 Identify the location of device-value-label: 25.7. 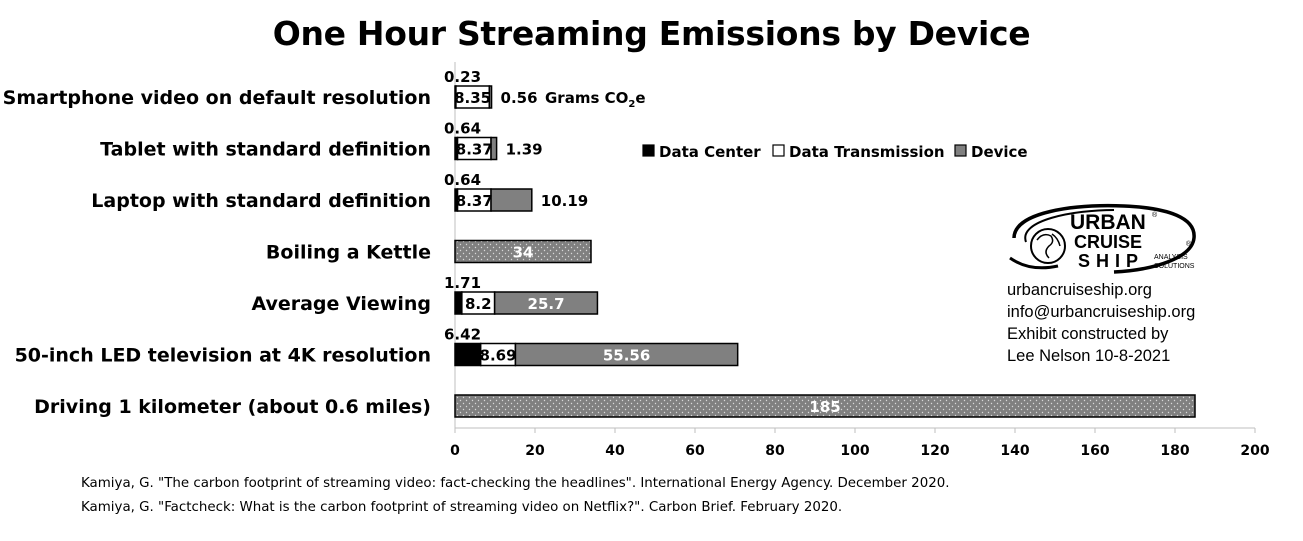
(546, 304).